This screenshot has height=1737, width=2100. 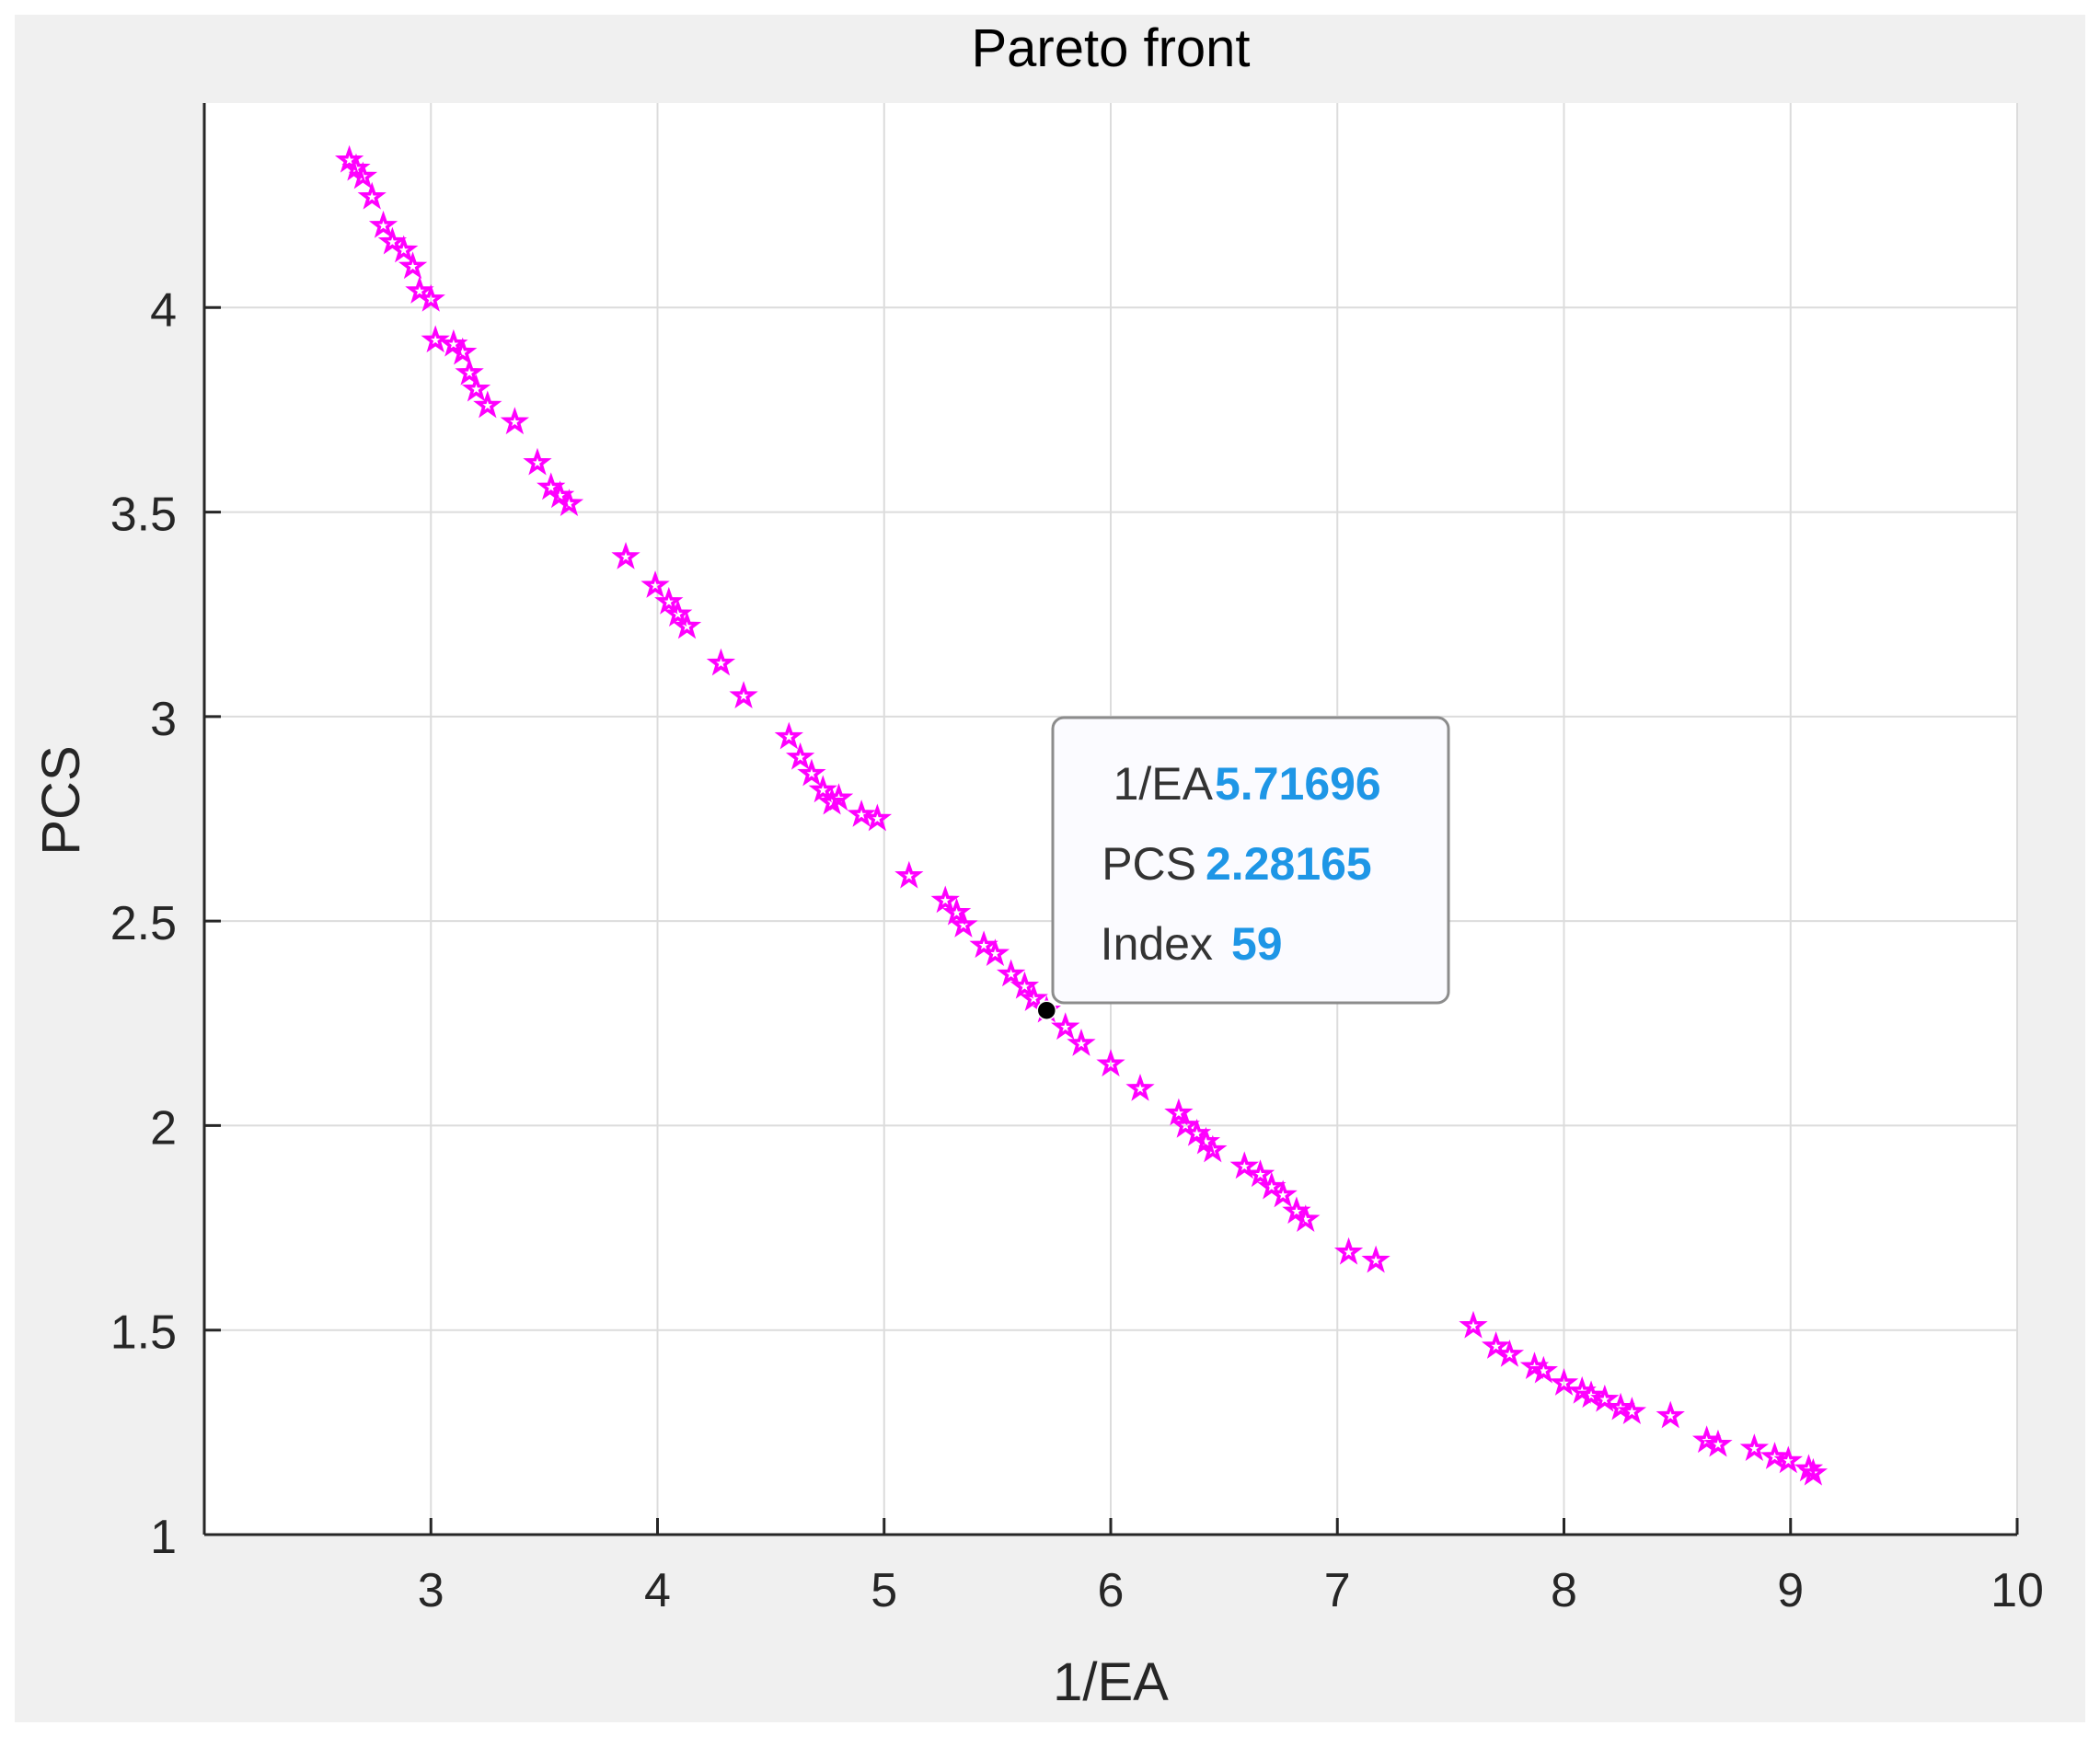 What do you see at coordinates (143, 1333) in the screenshot?
I see `y-tick-label: 1.5` at bounding box center [143, 1333].